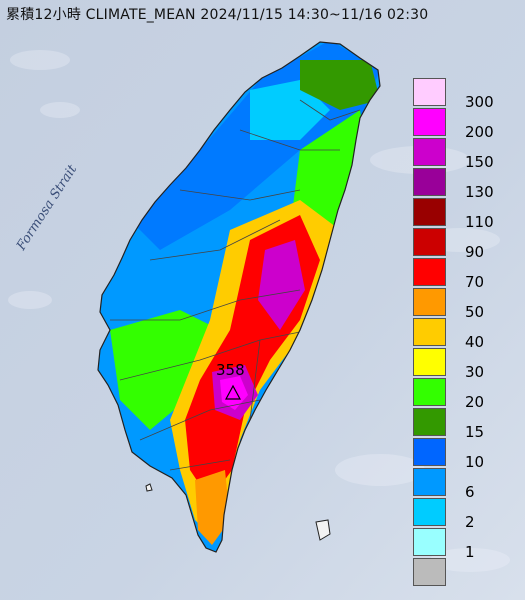 This screenshot has width=525, height=600. I want to click on legend-label: 110, so click(479, 222).